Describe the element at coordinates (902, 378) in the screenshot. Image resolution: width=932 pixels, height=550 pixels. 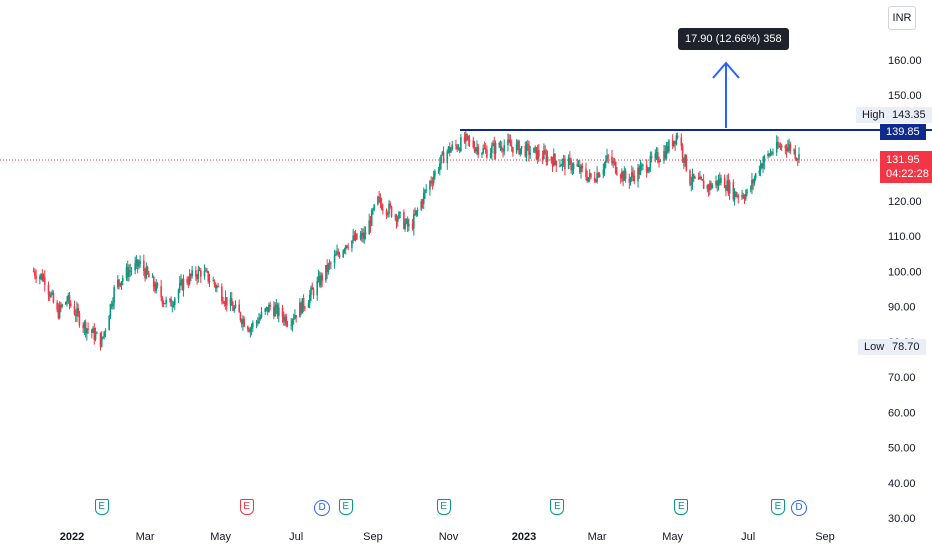
I see `y-tick-8: 70.00` at that location.